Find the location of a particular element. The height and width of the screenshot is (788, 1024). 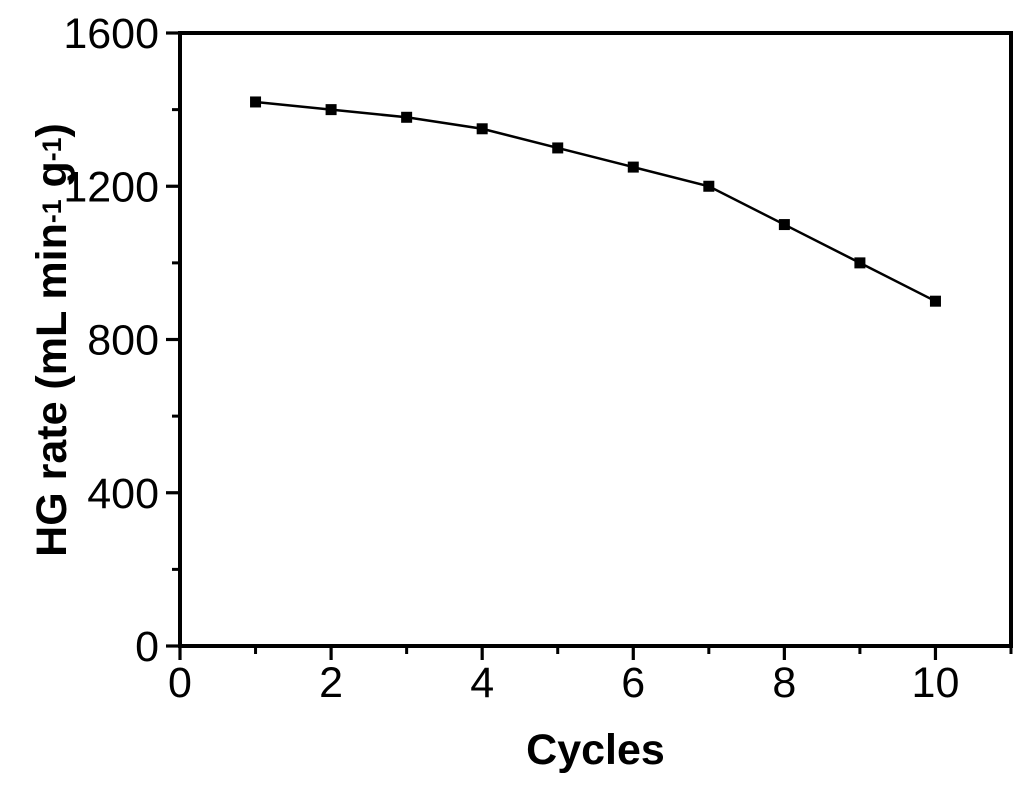

x-tick-label: 4 is located at coordinates (482, 683).